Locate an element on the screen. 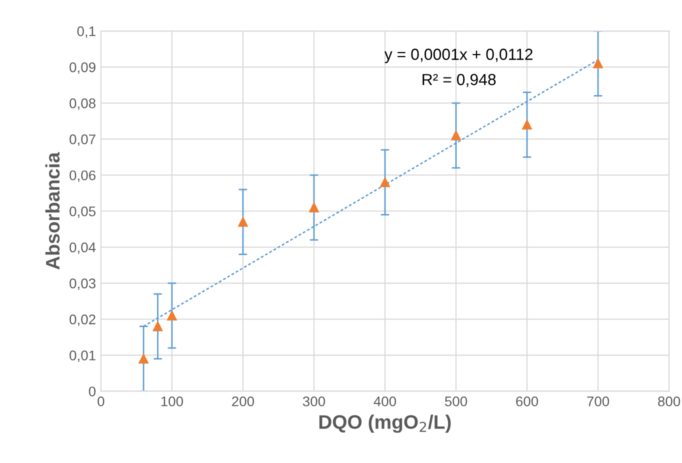 The width and height of the screenshot is (682, 463). y-tick-label: 0,06 is located at coordinates (83, 176).